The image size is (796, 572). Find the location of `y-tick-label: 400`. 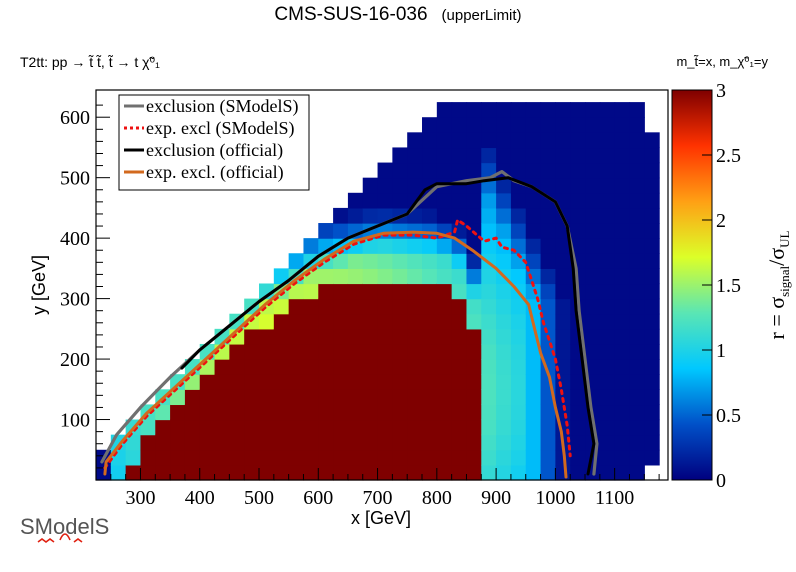

y-tick-label: 400 is located at coordinates (75, 239).